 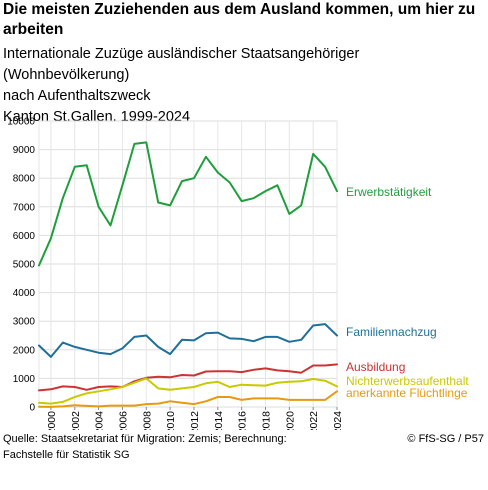 What do you see at coordinates (24, 179) in the screenshot?
I see `y-tick-label: 8000` at bounding box center [24, 179].